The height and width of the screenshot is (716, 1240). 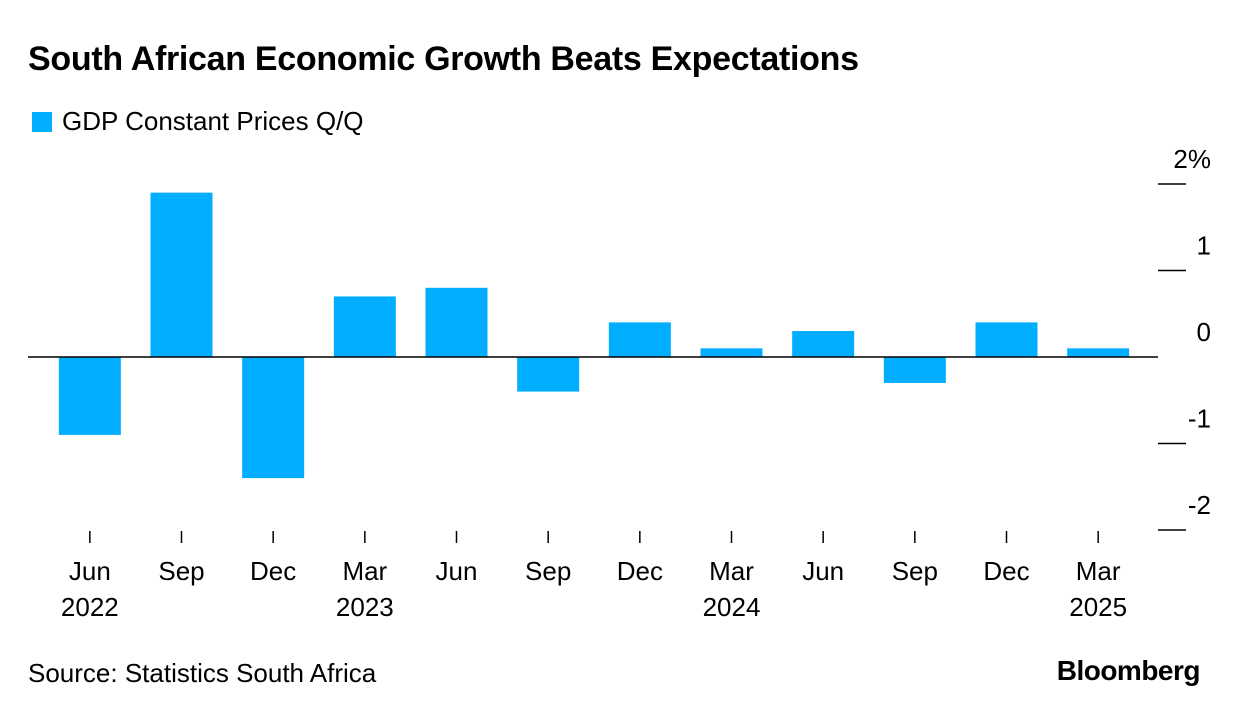 What do you see at coordinates (1098, 607) in the screenshot?
I see `x-year-label: 2025` at bounding box center [1098, 607].